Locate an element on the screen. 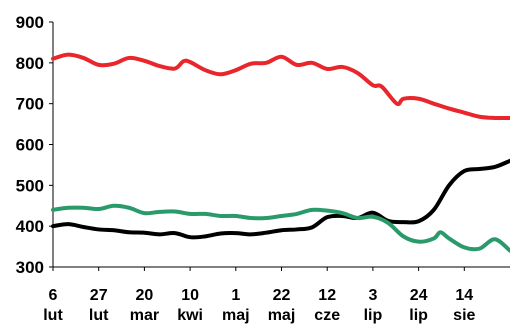 The width and height of the screenshot is (510, 324). x-tick-label-day: 22 is located at coordinates (282, 295).